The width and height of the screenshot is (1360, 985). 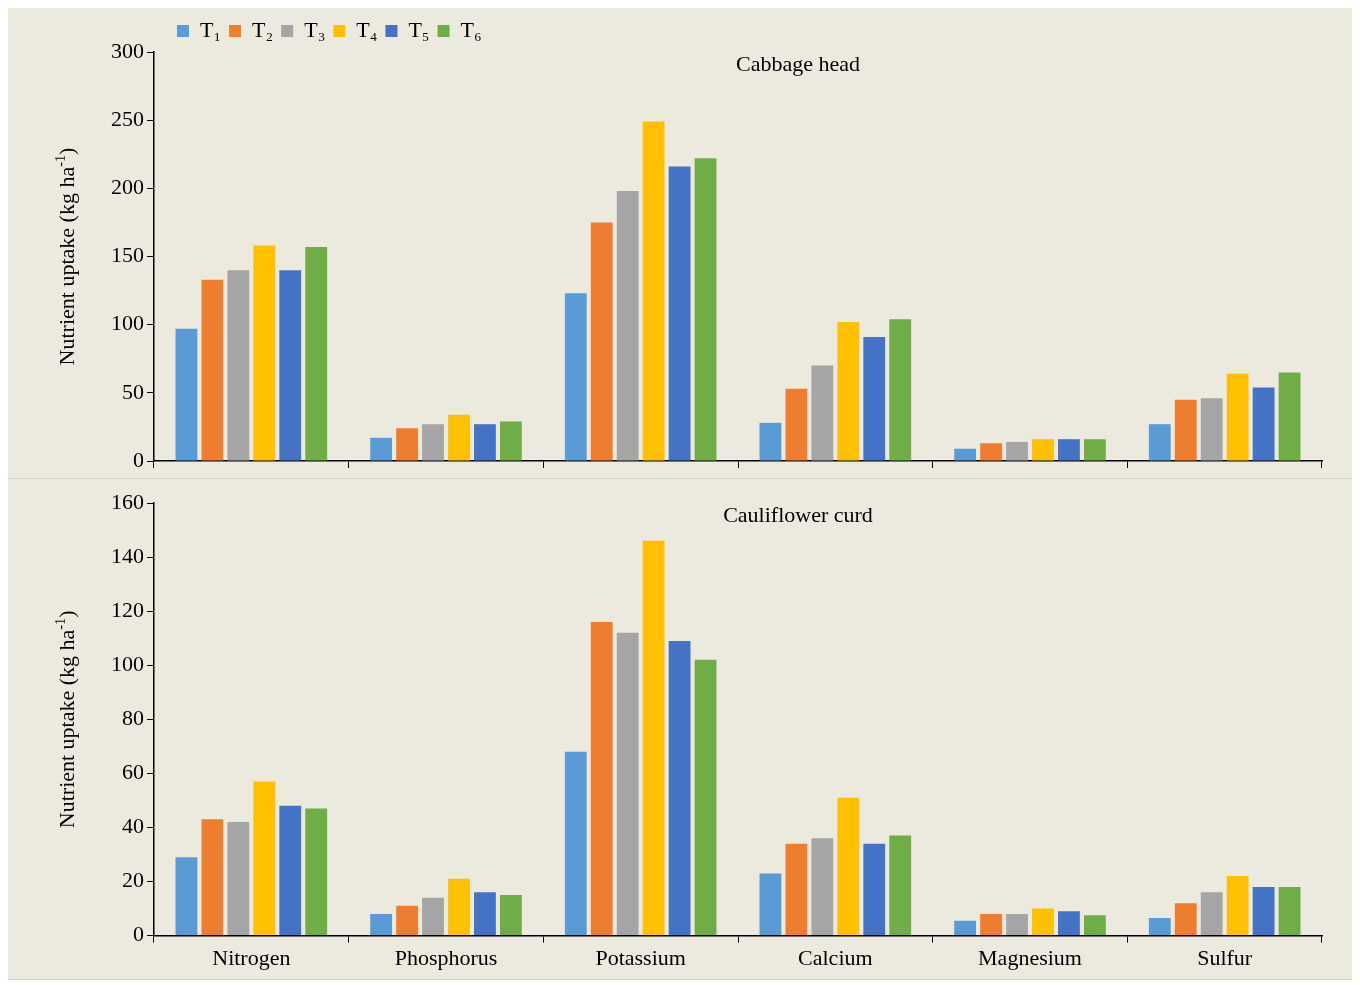 I want to click on x-tick-label: Calcium, so click(x=835, y=957).